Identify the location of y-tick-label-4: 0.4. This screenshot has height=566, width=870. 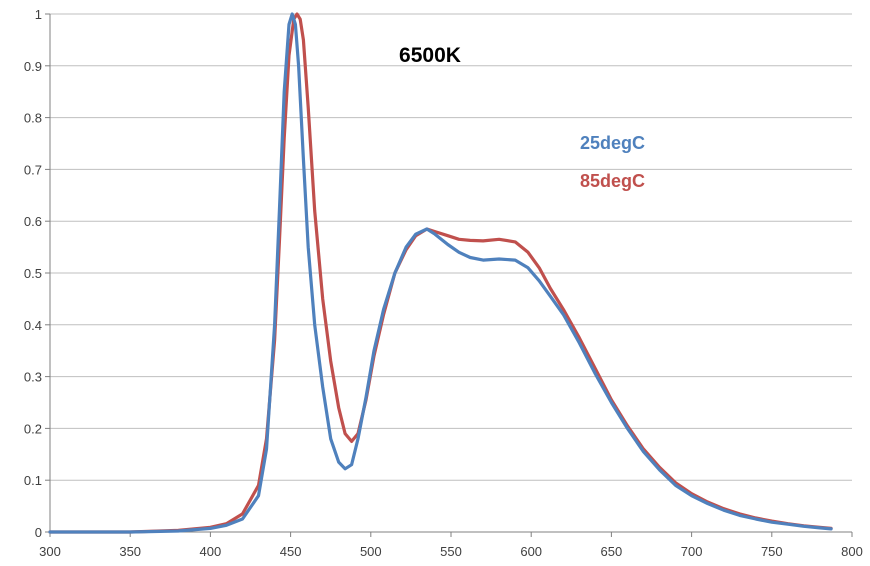
(33, 325).